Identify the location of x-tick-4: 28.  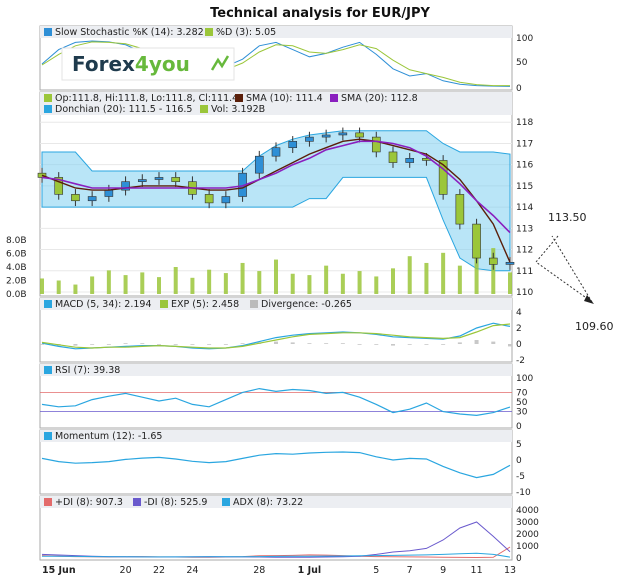
(259, 570).